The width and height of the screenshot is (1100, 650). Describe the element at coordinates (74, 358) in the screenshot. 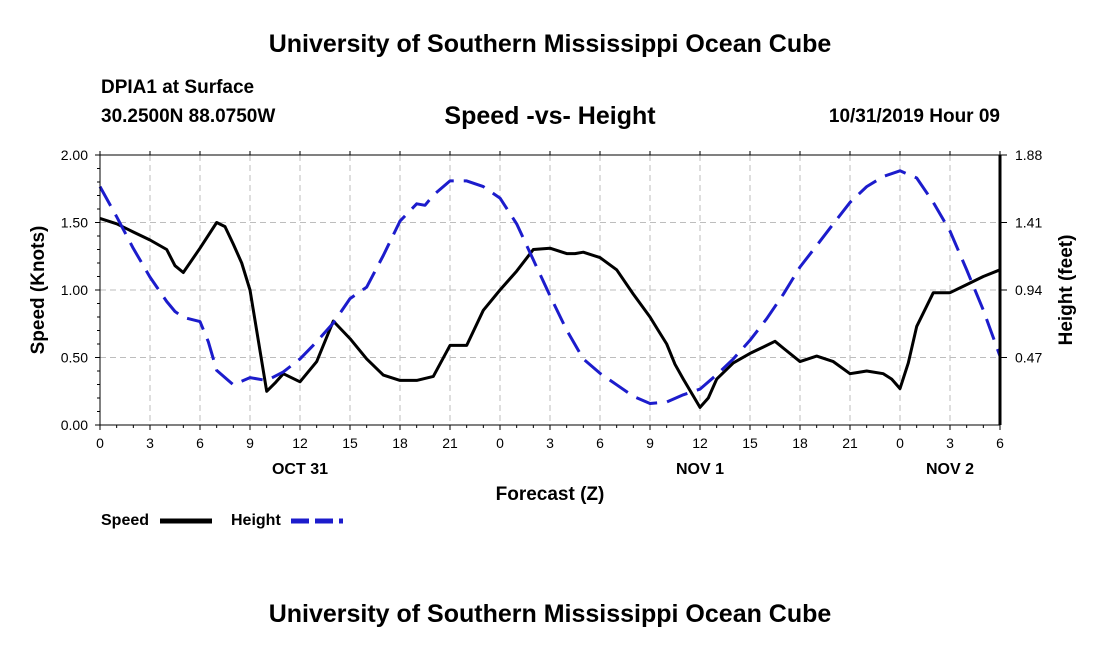

I see `y-tick-label: 0.50` at that location.